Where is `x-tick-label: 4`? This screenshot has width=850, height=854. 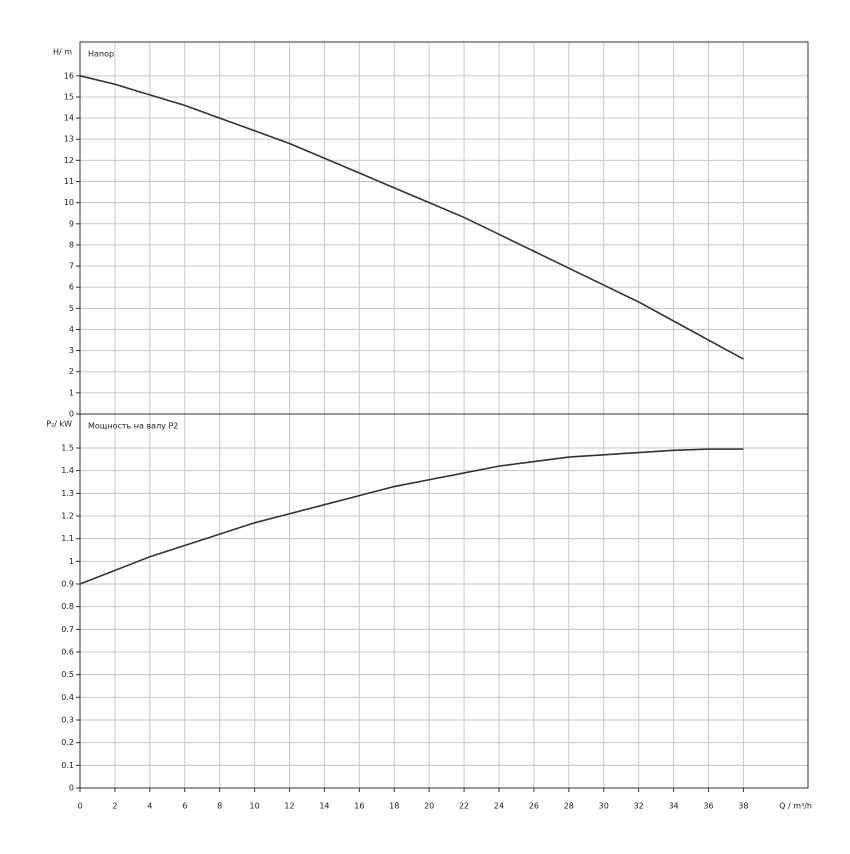 x-tick-label: 4 is located at coordinates (149, 806).